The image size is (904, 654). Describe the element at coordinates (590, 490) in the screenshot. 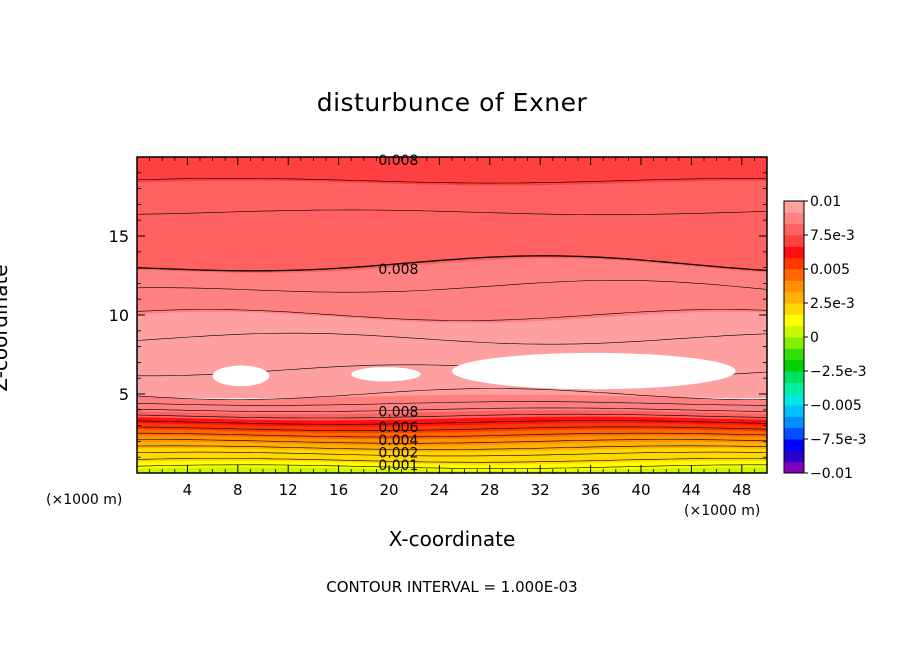

I see `x-tick-label: 36` at that location.